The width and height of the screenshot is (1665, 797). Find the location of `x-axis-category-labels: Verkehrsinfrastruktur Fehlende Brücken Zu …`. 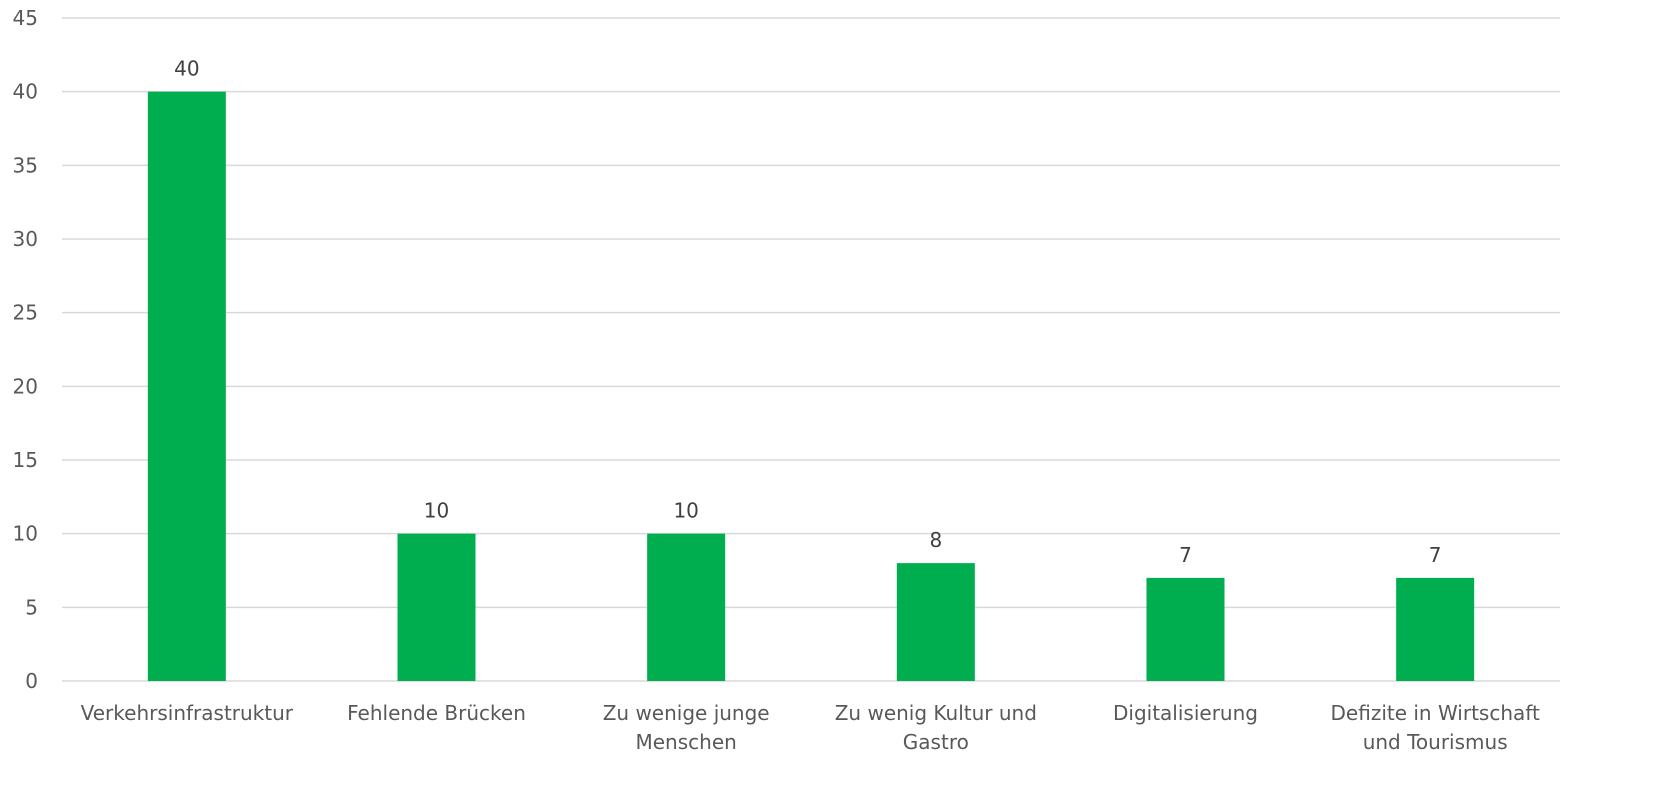

x-axis-category-labels: Verkehrsinfrastruktur Fehlende Brücken Zu … is located at coordinates (810, 727).